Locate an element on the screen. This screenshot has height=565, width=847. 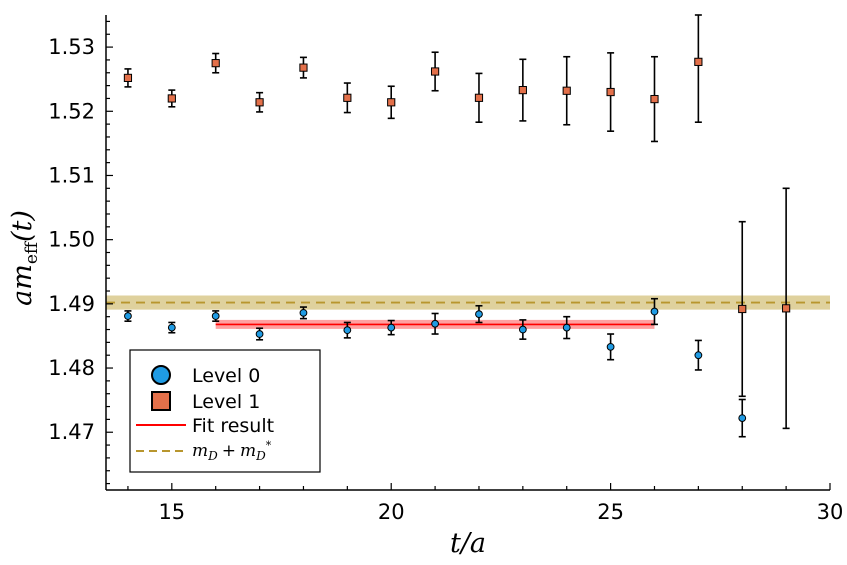
svg-text: ameff(t) is located at coordinates (24, 258).